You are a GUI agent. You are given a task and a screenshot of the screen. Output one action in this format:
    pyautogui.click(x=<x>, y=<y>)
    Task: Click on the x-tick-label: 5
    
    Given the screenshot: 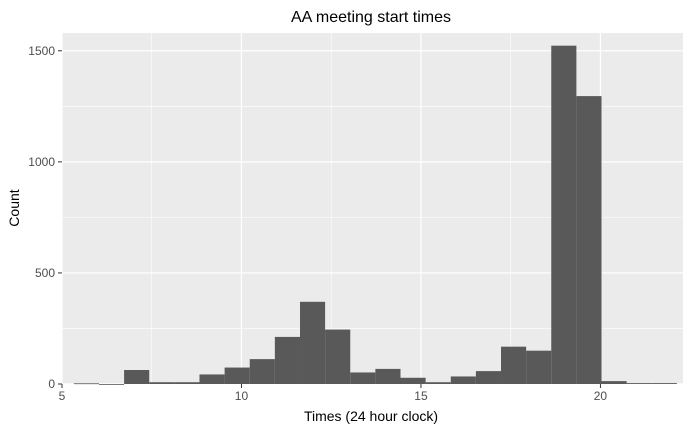 What is the action you would take?
    pyautogui.click(x=62, y=396)
    